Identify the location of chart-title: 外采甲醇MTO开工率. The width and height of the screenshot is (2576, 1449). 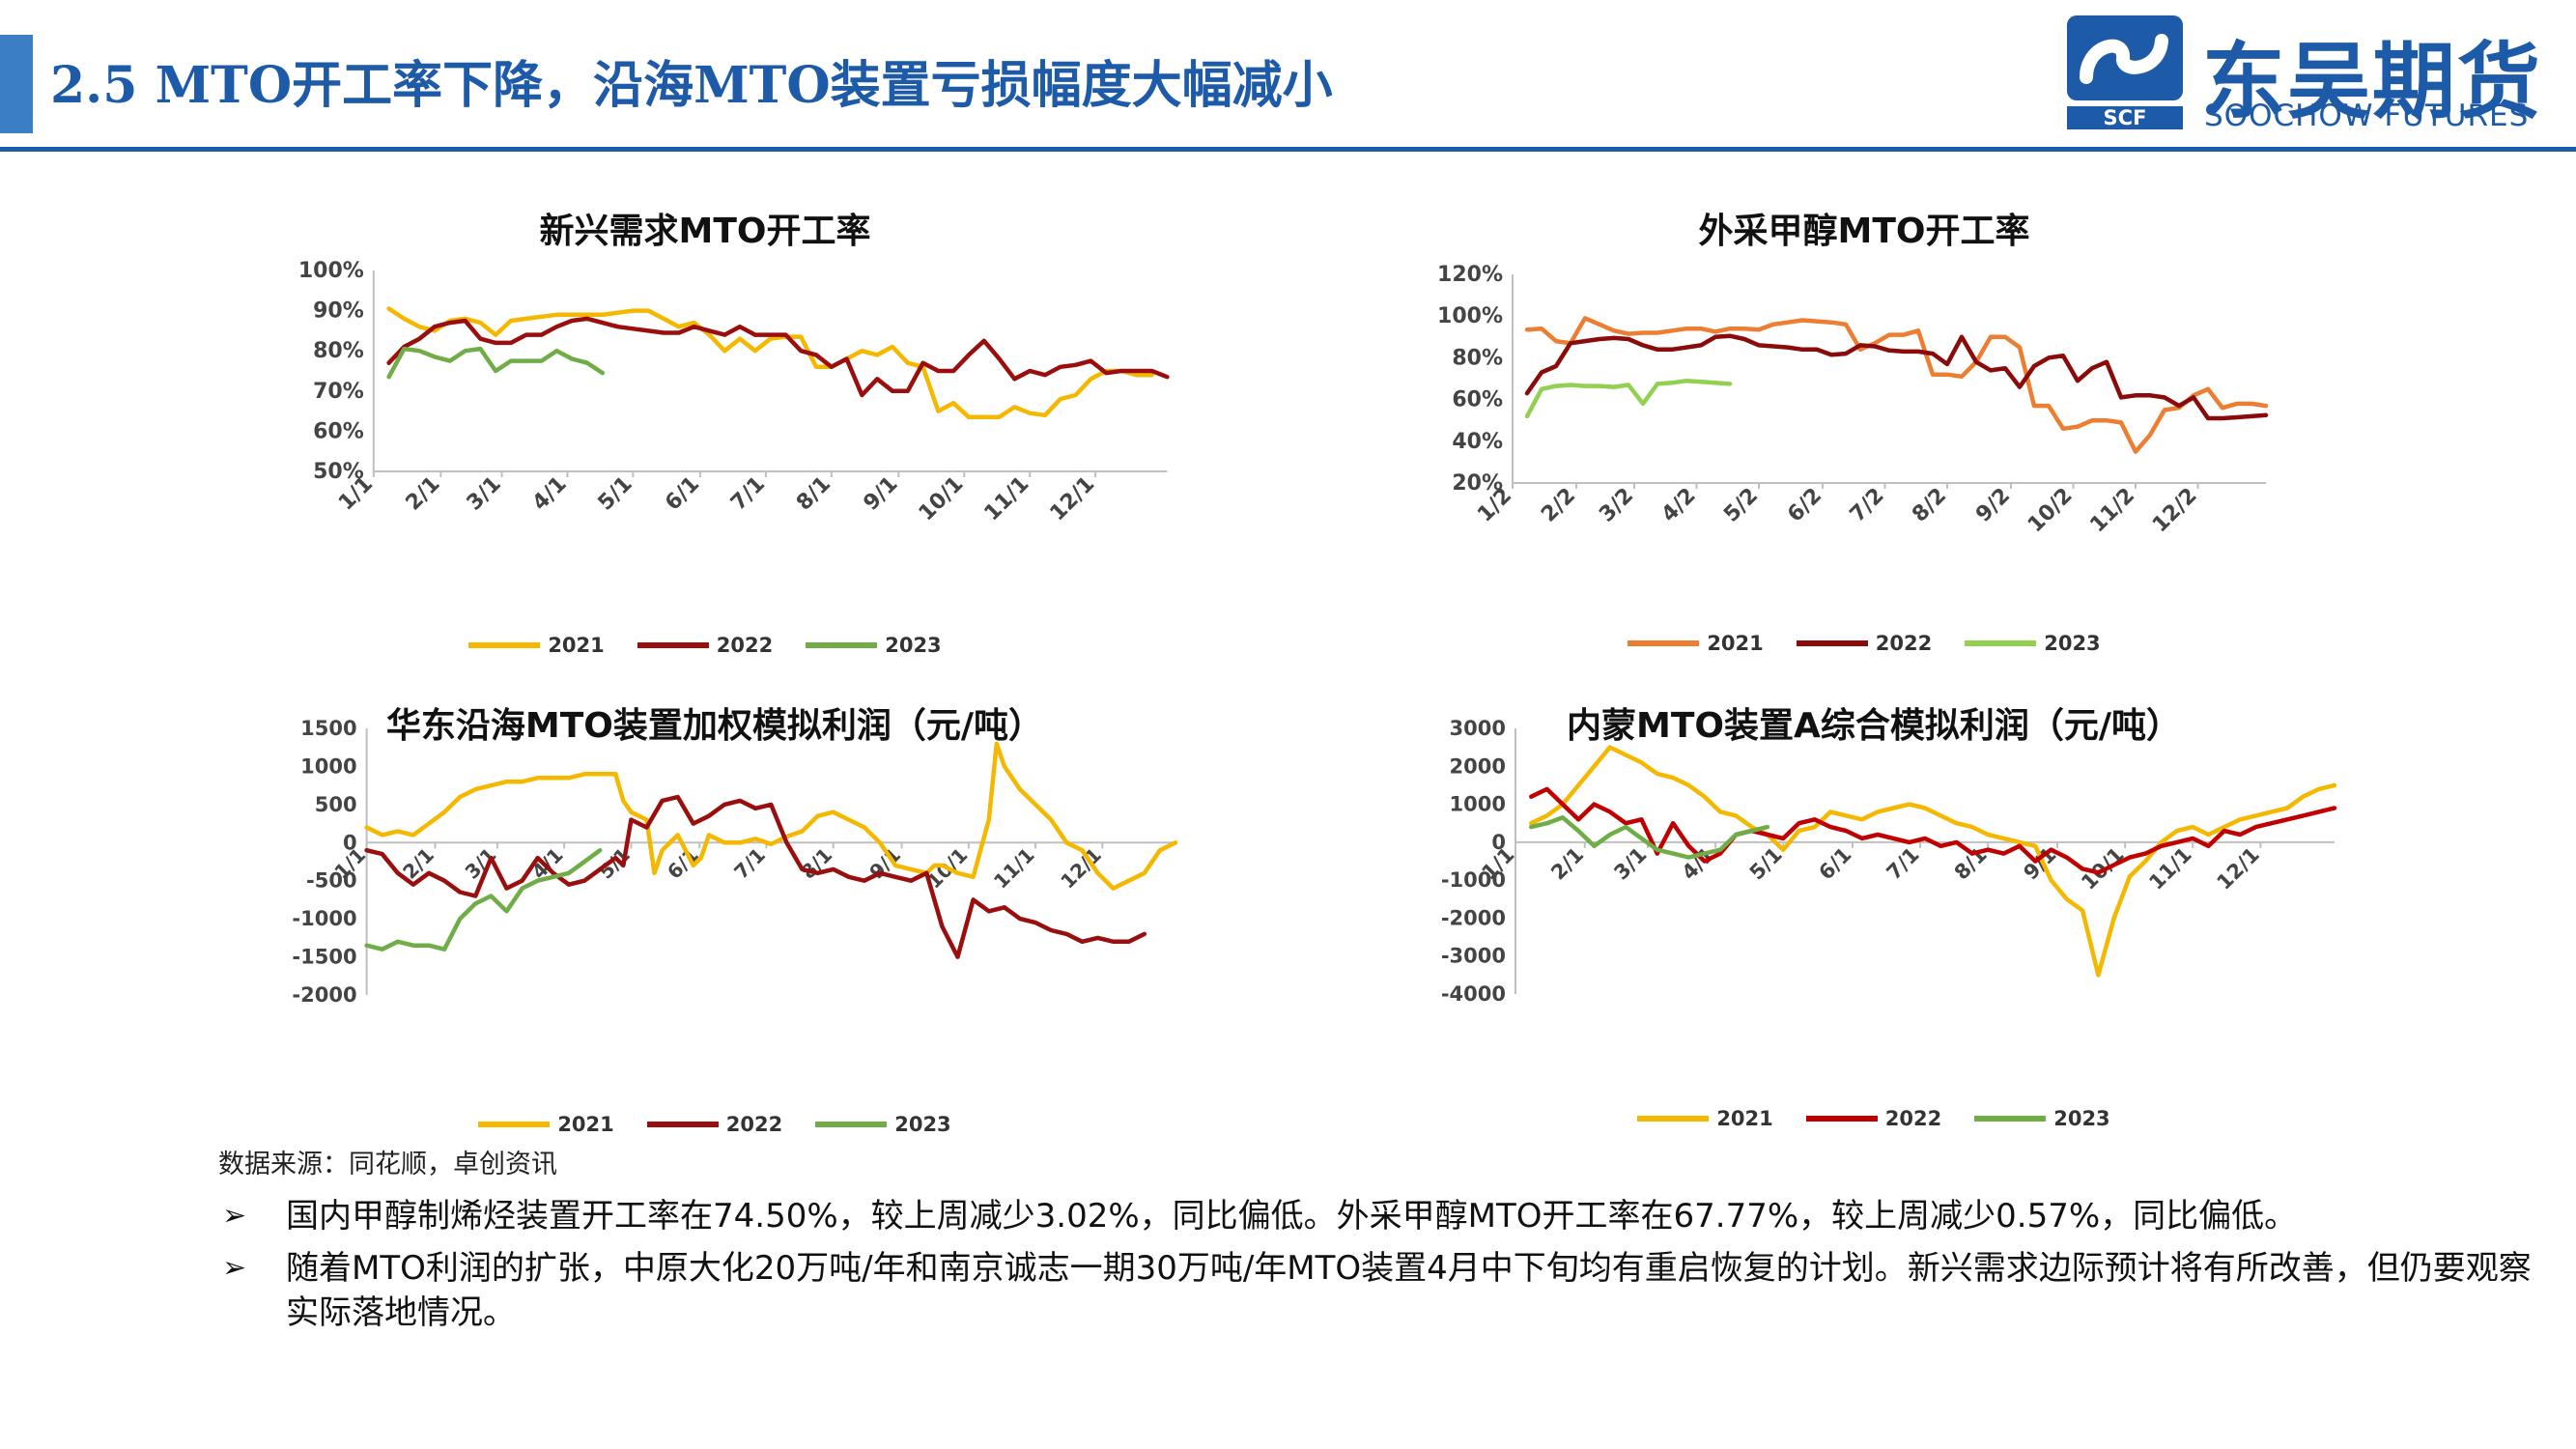
(1864, 231).